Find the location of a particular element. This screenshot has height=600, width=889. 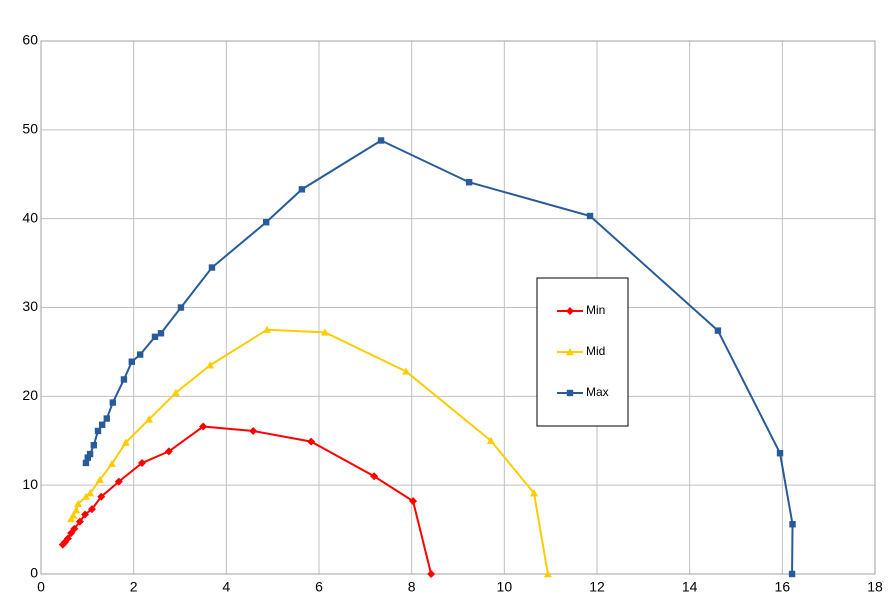

y-tick-label: 40 is located at coordinates (30, 217).